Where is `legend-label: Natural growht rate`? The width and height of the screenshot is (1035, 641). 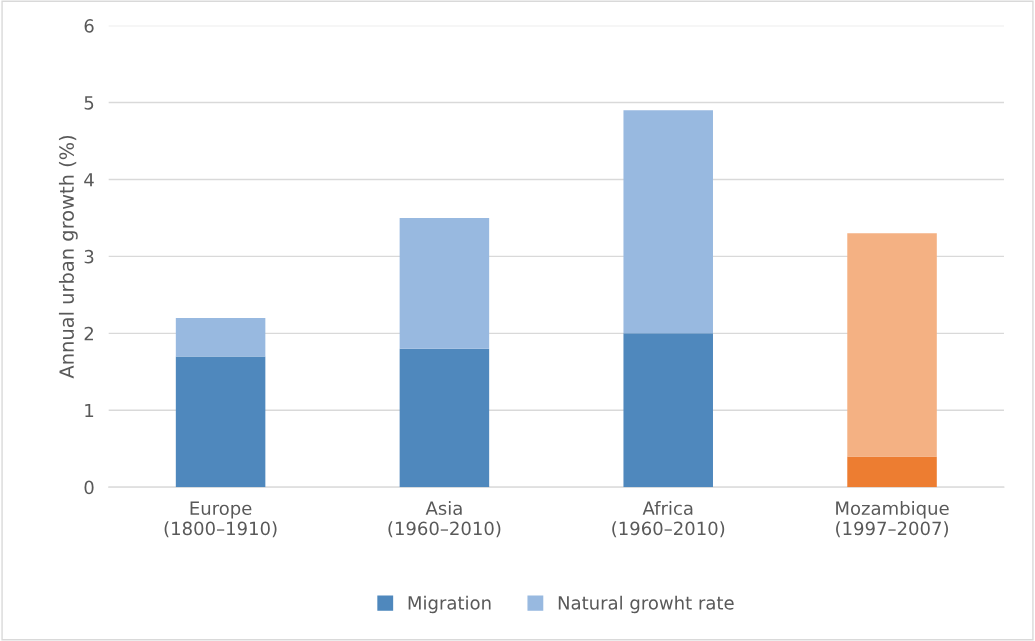 legend-label: Natural growht rate is located at coordinates (646, 604).